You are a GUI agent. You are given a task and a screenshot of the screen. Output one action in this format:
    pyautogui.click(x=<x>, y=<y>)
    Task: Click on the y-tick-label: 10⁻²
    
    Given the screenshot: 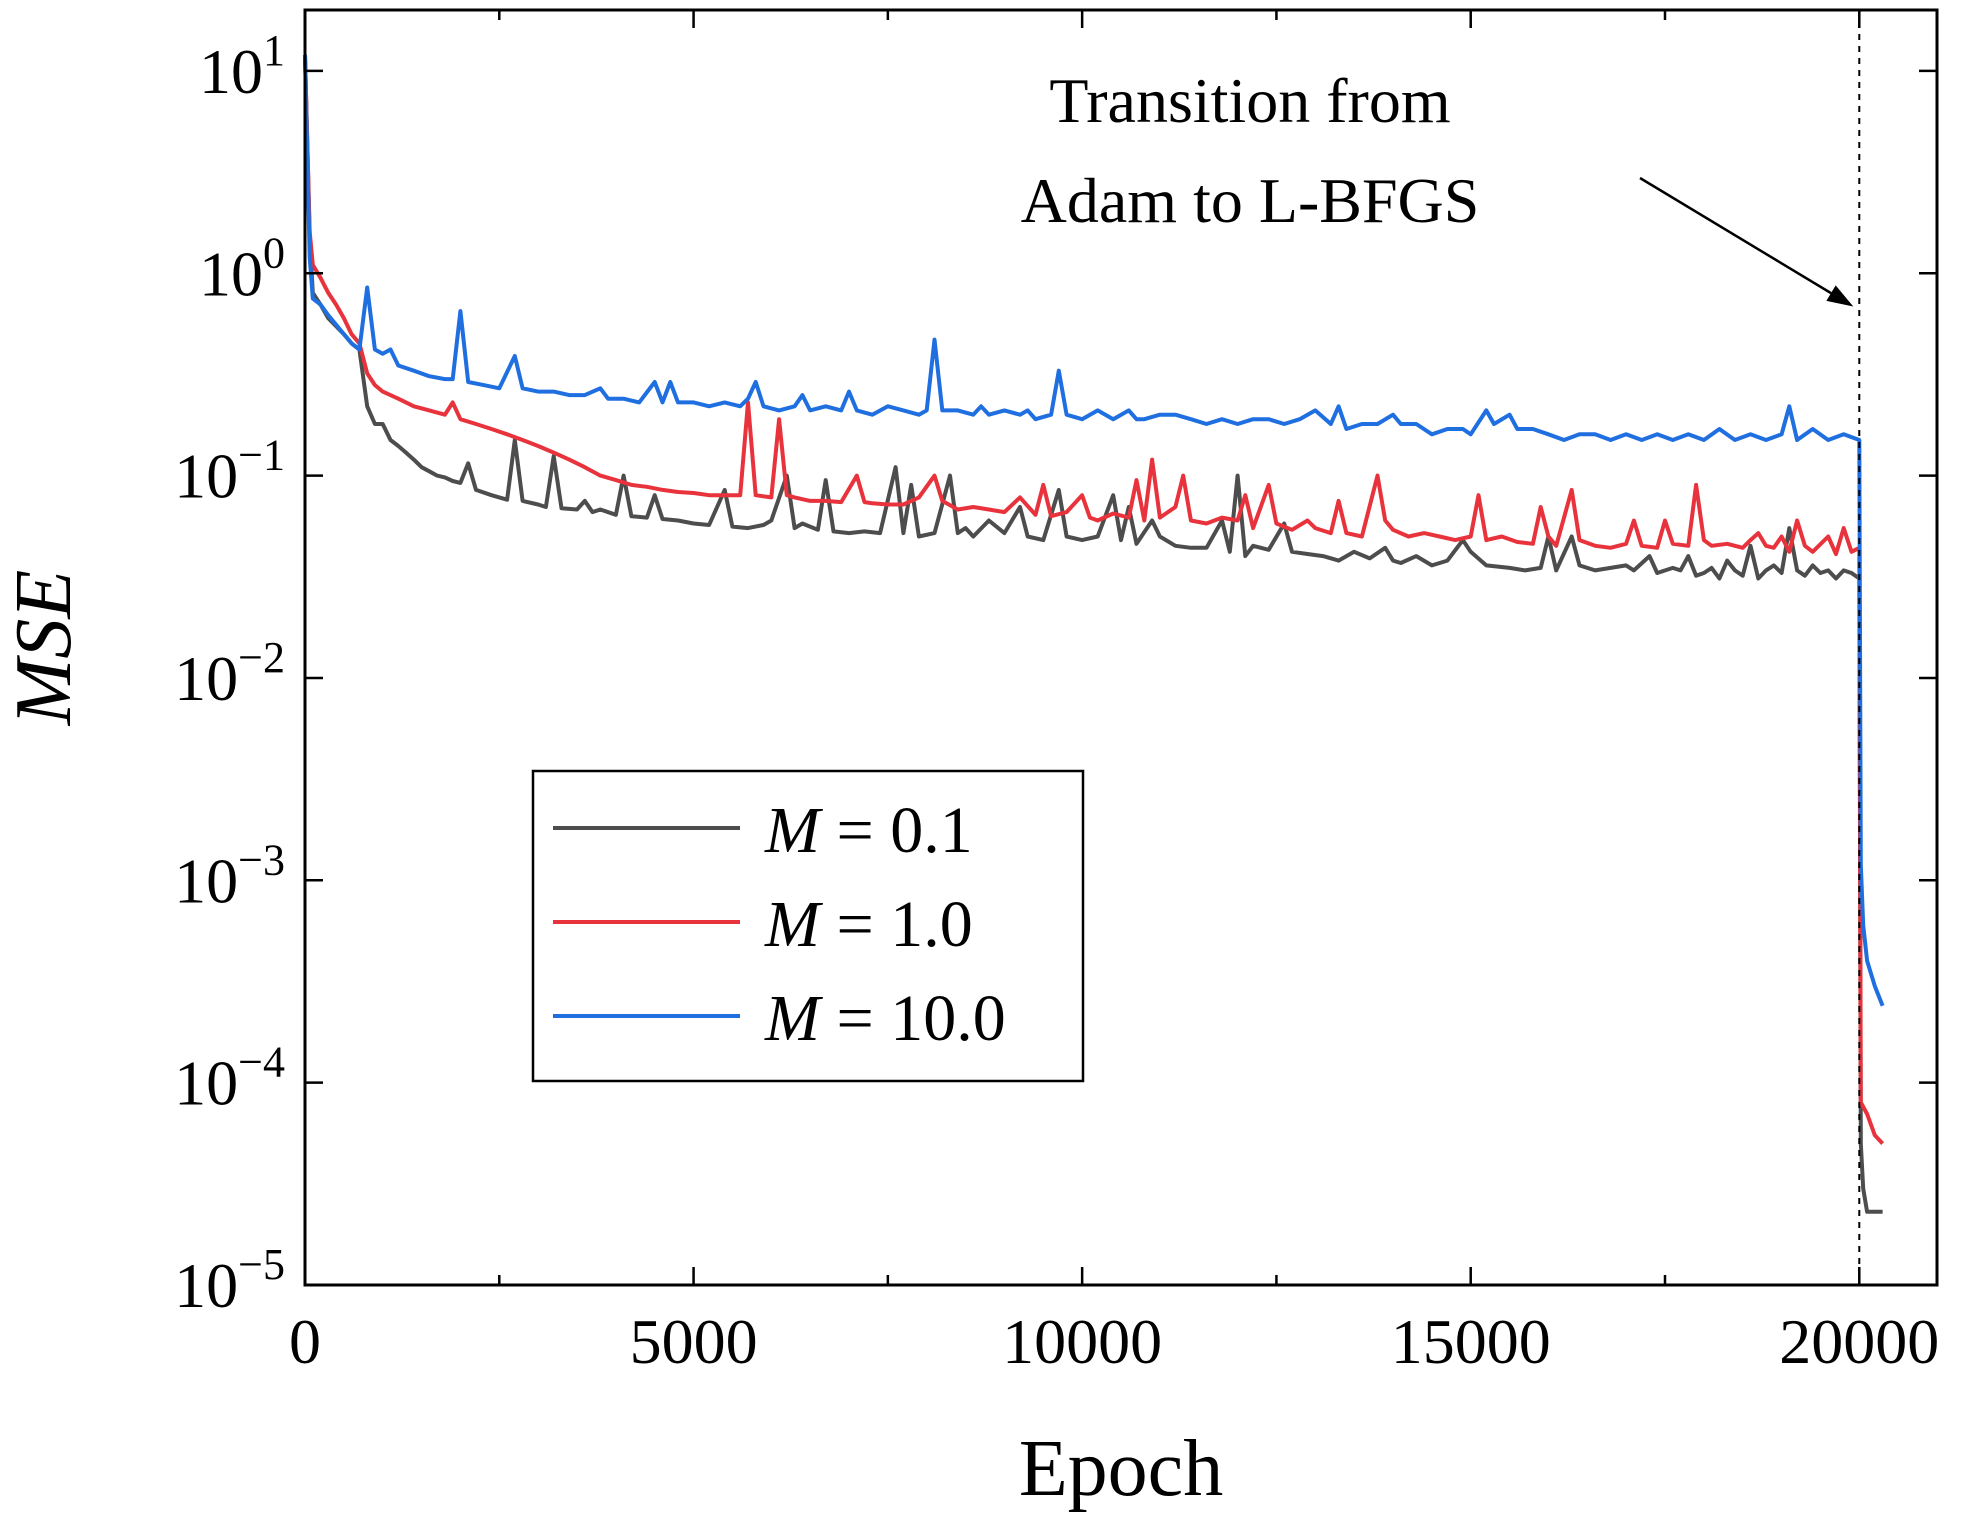 What is the action you would take?
    pyautogui.click(x=229, y=673)
    